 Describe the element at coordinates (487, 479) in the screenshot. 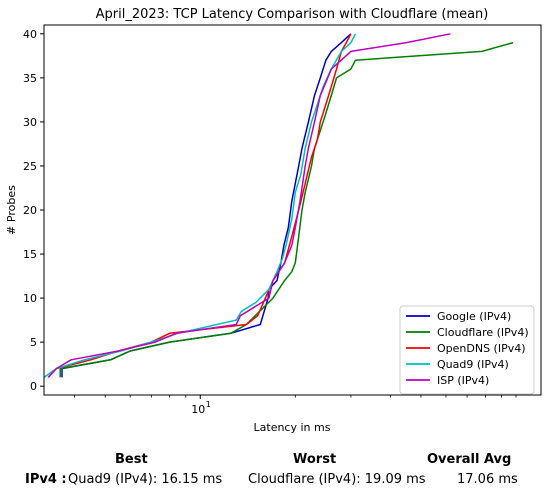

I see `overall-avg-value: 17.06 ms` at that location.